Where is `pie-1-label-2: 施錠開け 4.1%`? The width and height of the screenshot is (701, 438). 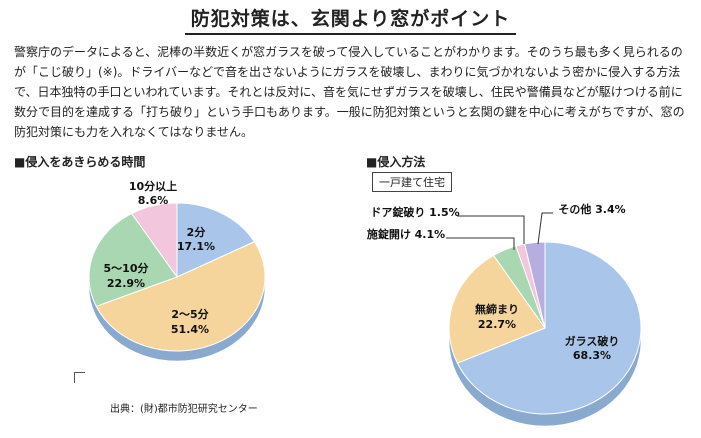 pie-1-label-2: 施錠開け 4.1% is located at coordinates (406, 234).